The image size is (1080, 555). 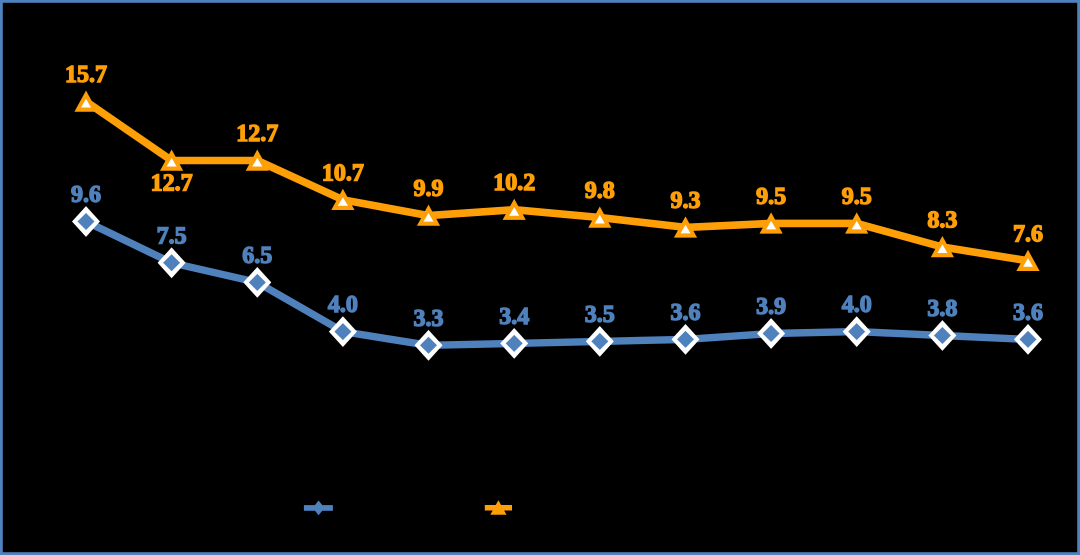 I want to click on svg-text: 15.7, so click(x=86, y=75).